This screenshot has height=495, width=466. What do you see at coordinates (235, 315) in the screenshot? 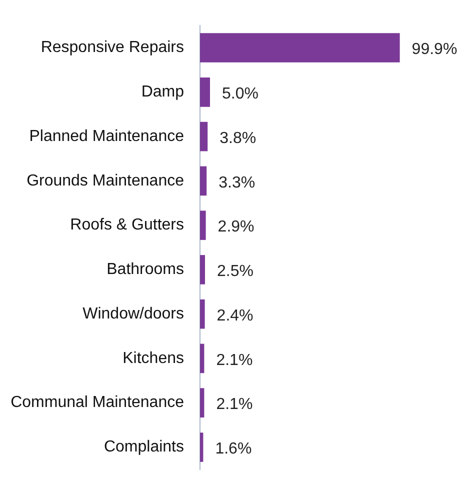
I see `data-label: 2.4%` at bounding box center [235, 315].